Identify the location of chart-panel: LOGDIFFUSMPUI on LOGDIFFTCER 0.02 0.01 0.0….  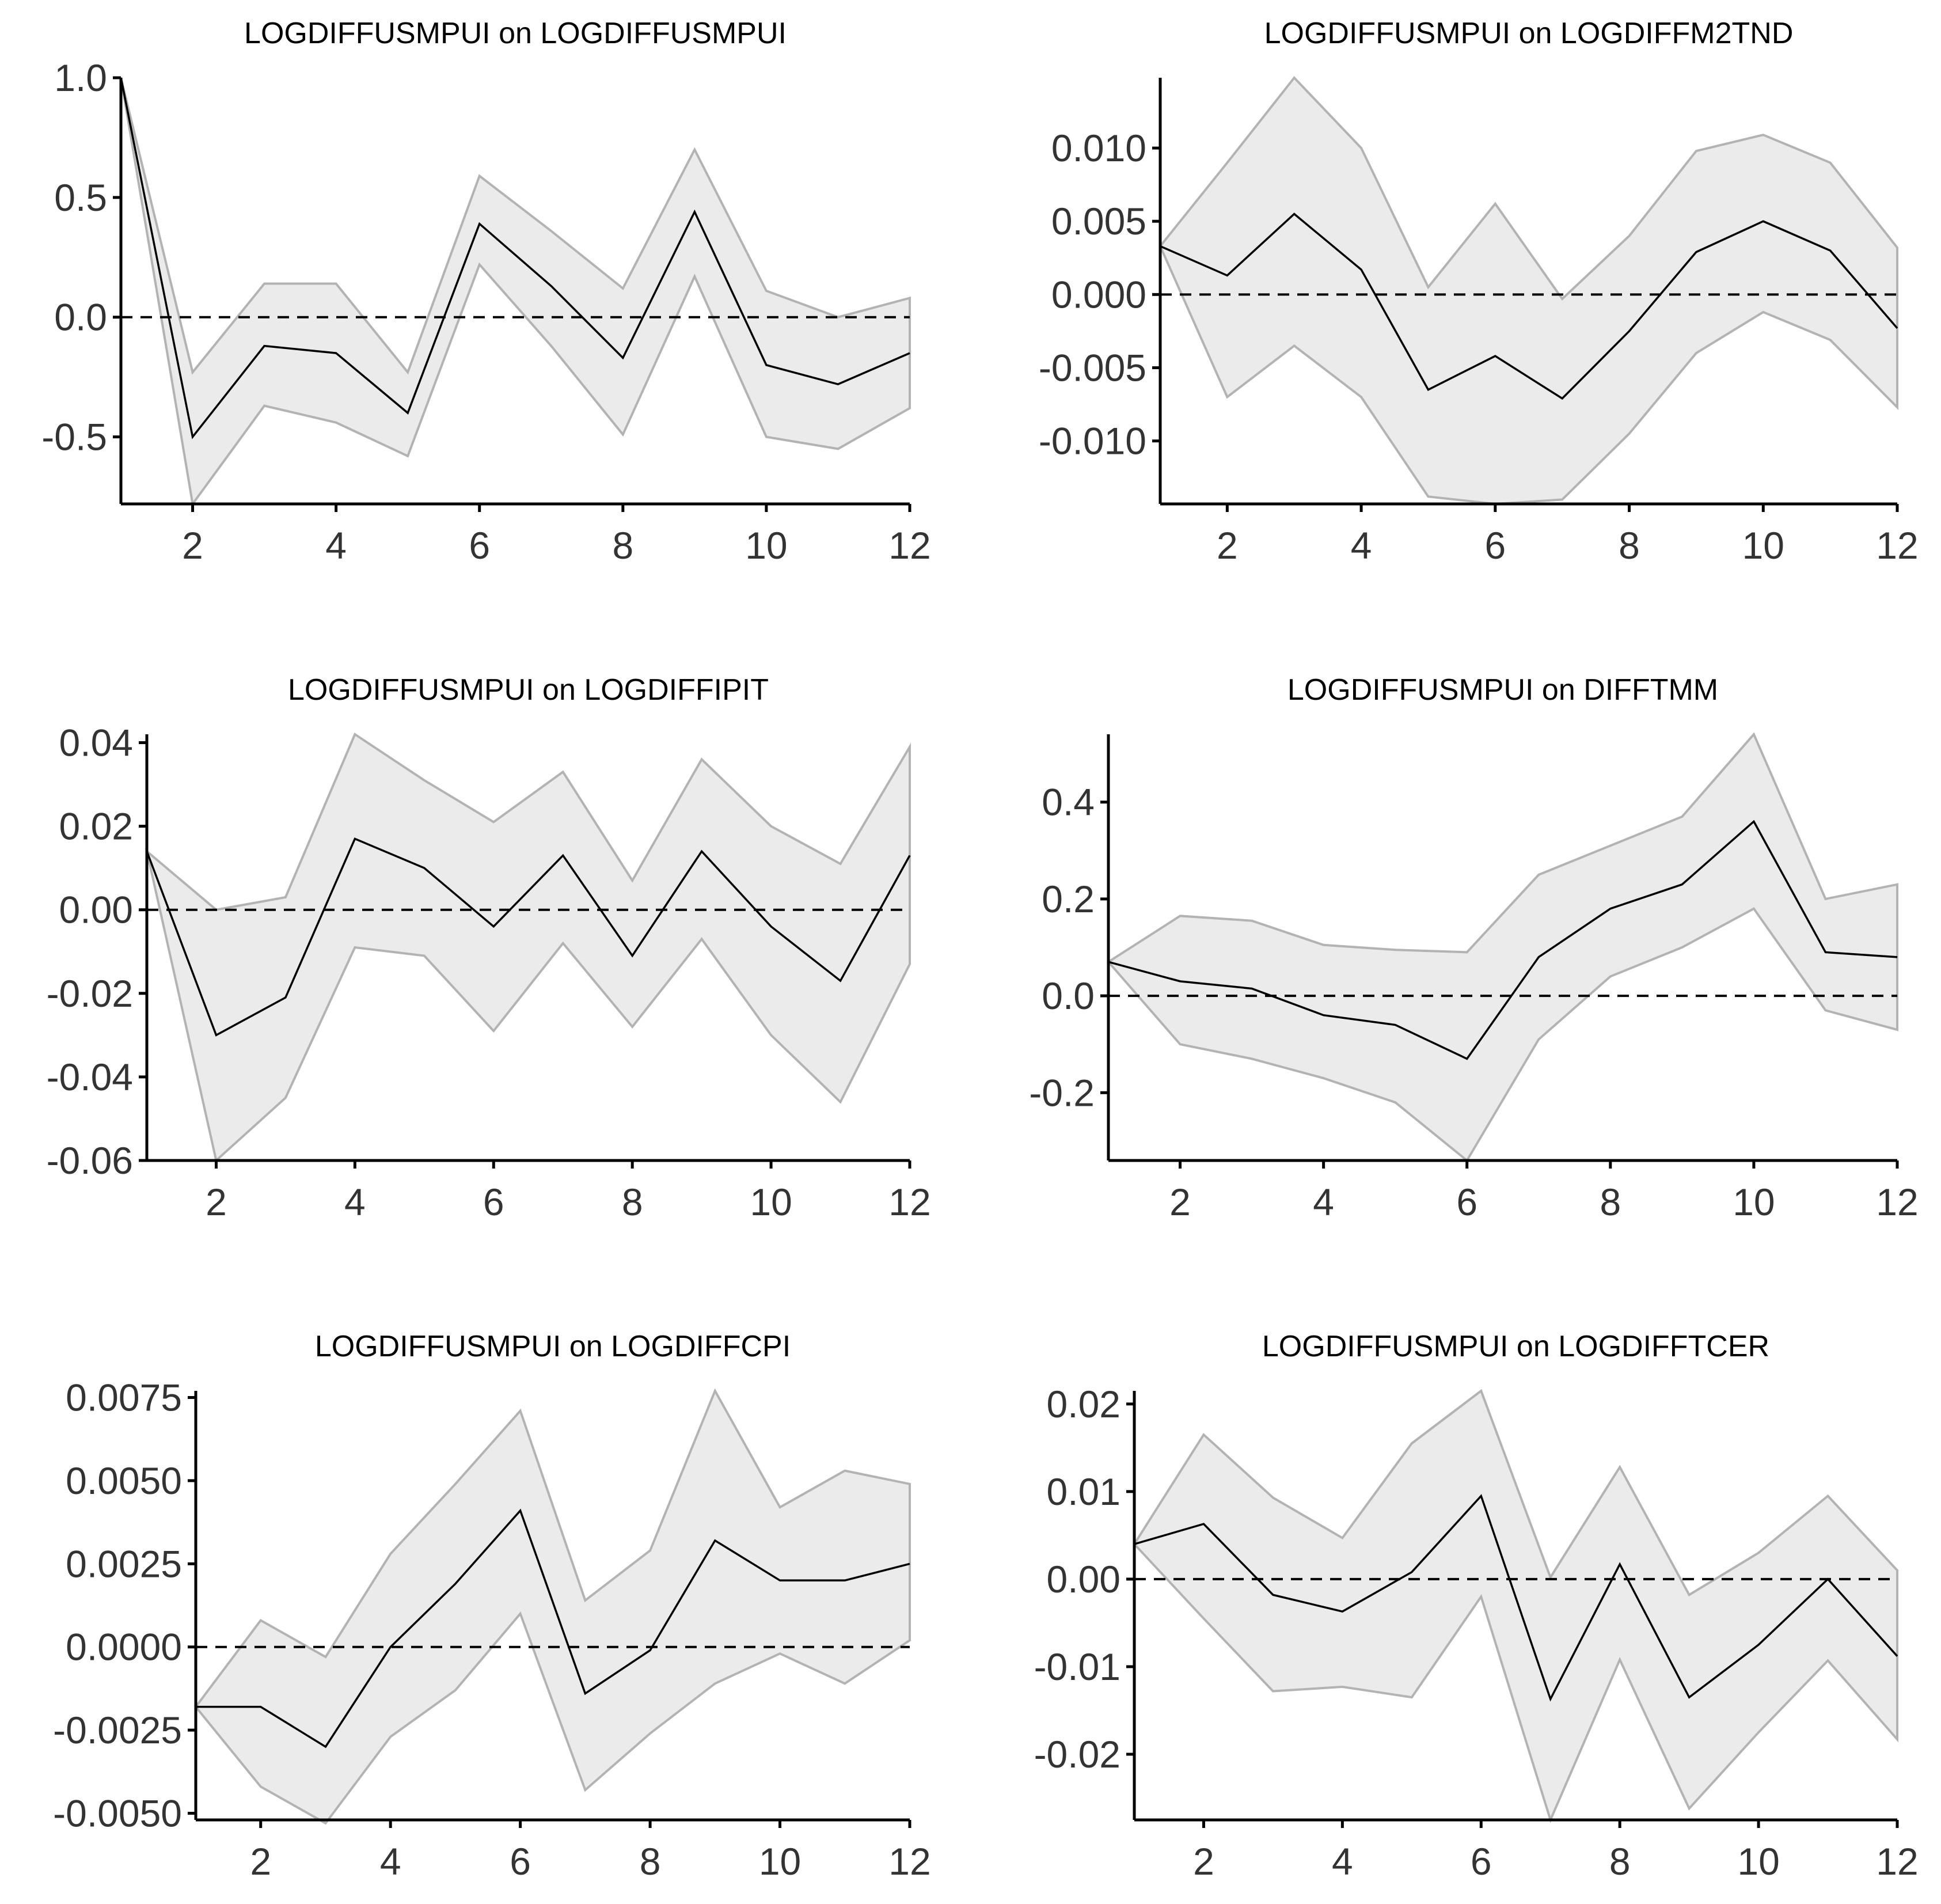
(1476, 1607).